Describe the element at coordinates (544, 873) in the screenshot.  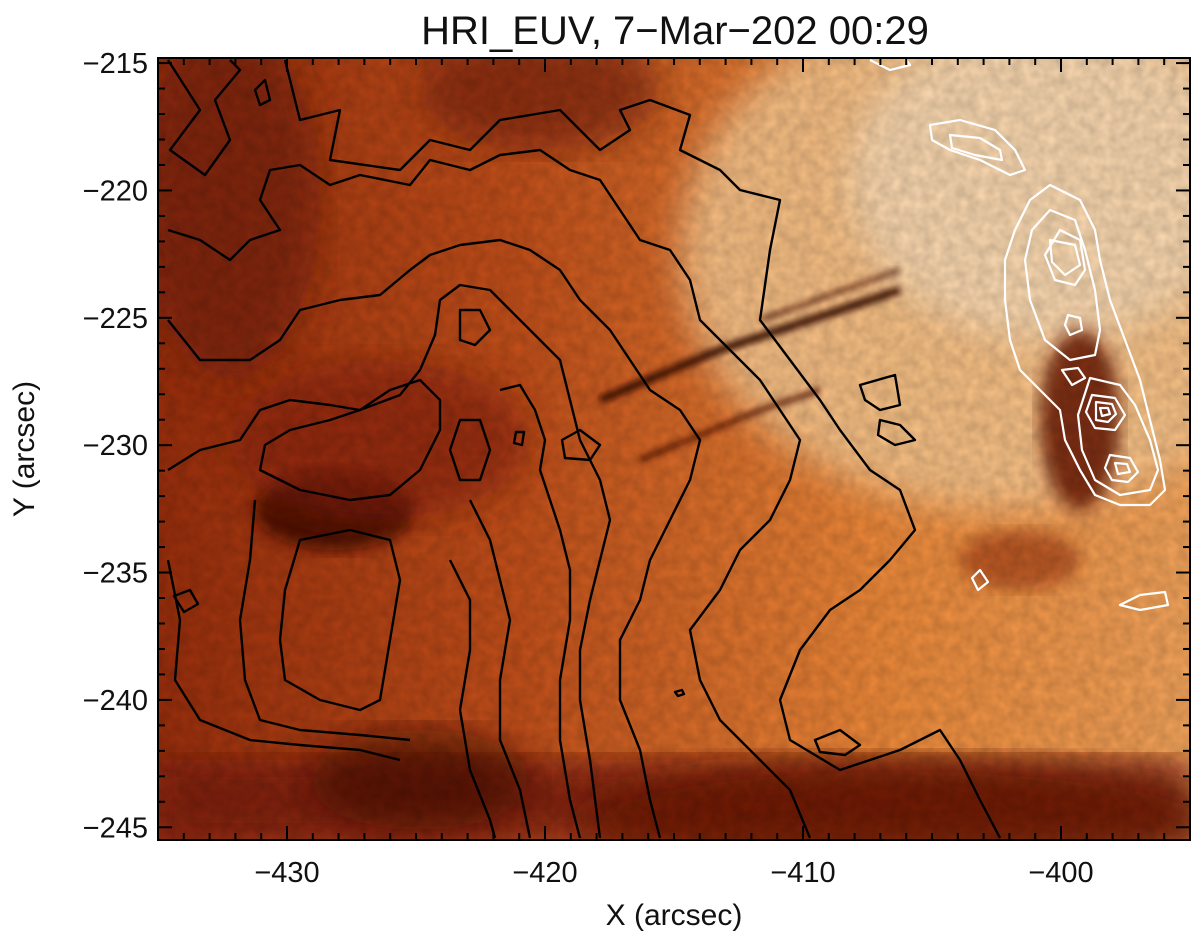
I see `x-tick-label: −420` at that location.